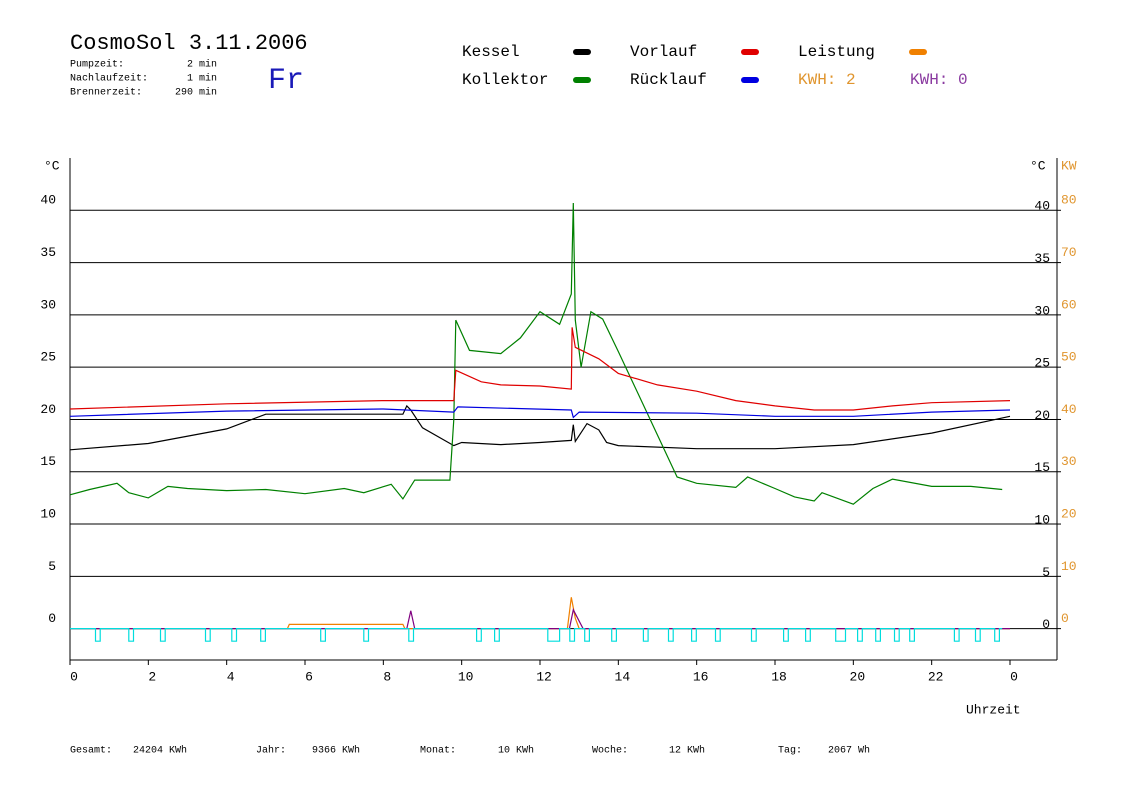  What do you see at coordinates (687, 751) in the screenshot?
I see `footer-value: 12 KWh` at bounding box center [687, 751].